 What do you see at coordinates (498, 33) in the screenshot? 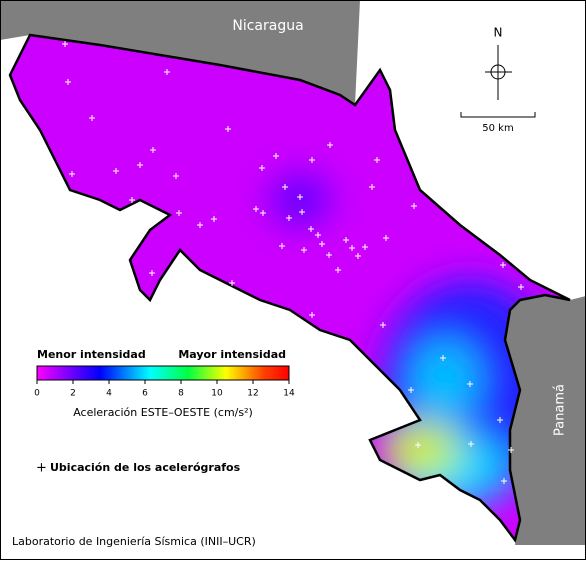
I see `north-label: N` at bounding box center [498, 33].